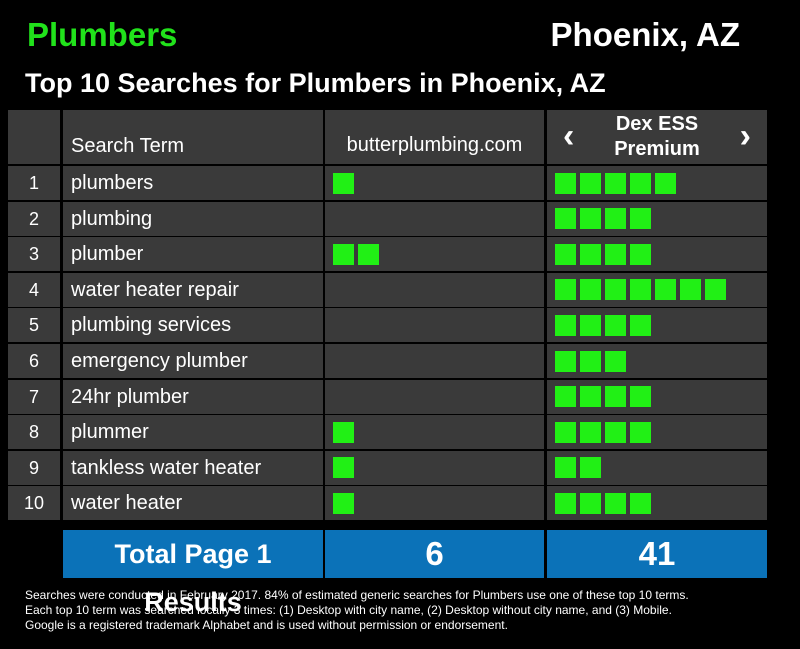 The width and height of the screenshot is (800, 649). Describe the element at coordinates (128, 146) in the screenshot. I see `column-header-search-term: Search Term` at that location.